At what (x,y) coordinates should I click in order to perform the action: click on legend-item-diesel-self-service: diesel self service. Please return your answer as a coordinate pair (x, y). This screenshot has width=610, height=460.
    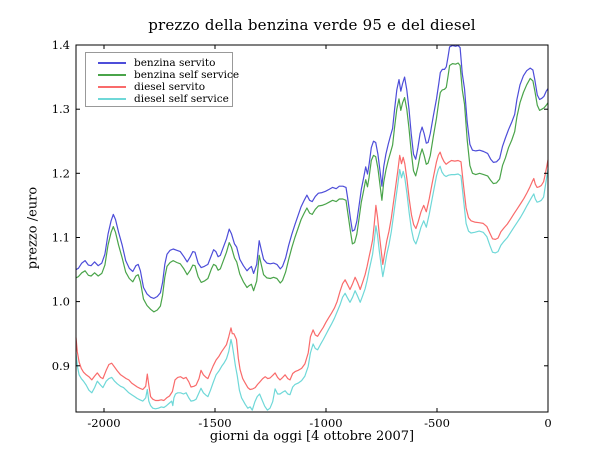
    Looking at the image, I should click on (165, 99).